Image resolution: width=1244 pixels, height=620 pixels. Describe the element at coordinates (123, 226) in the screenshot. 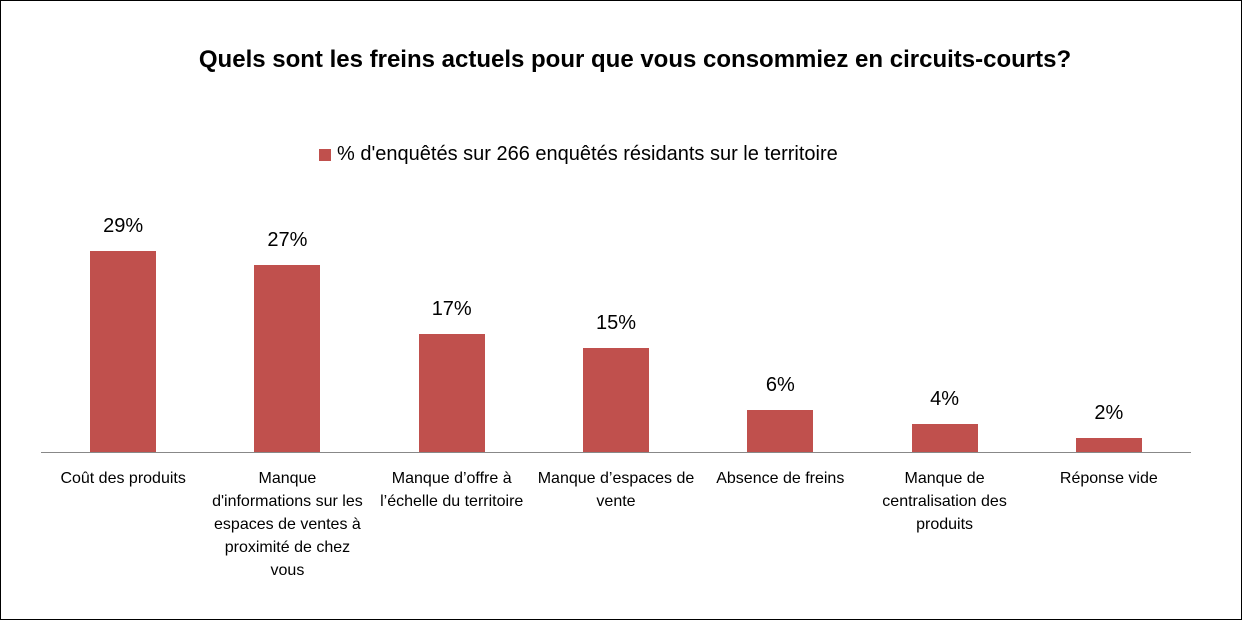

I see `value-label: 29%` at that location.